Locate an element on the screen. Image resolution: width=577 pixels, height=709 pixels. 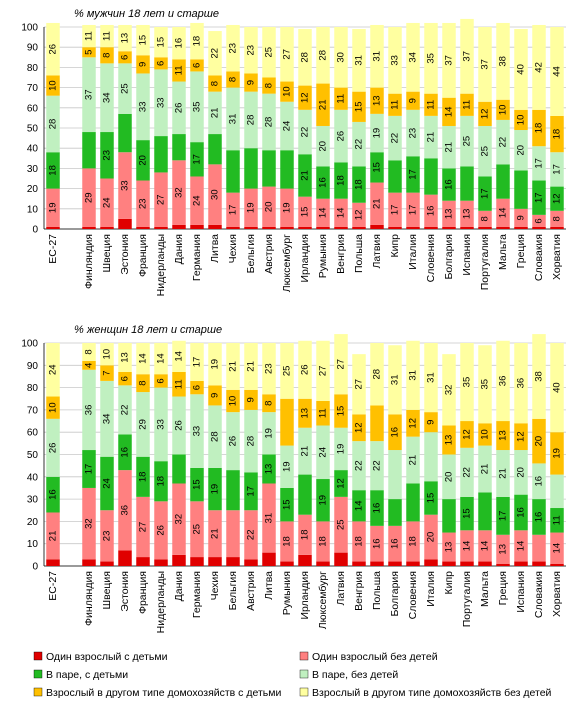
y-tick-label: 80 is located at coordinates (33, 68).